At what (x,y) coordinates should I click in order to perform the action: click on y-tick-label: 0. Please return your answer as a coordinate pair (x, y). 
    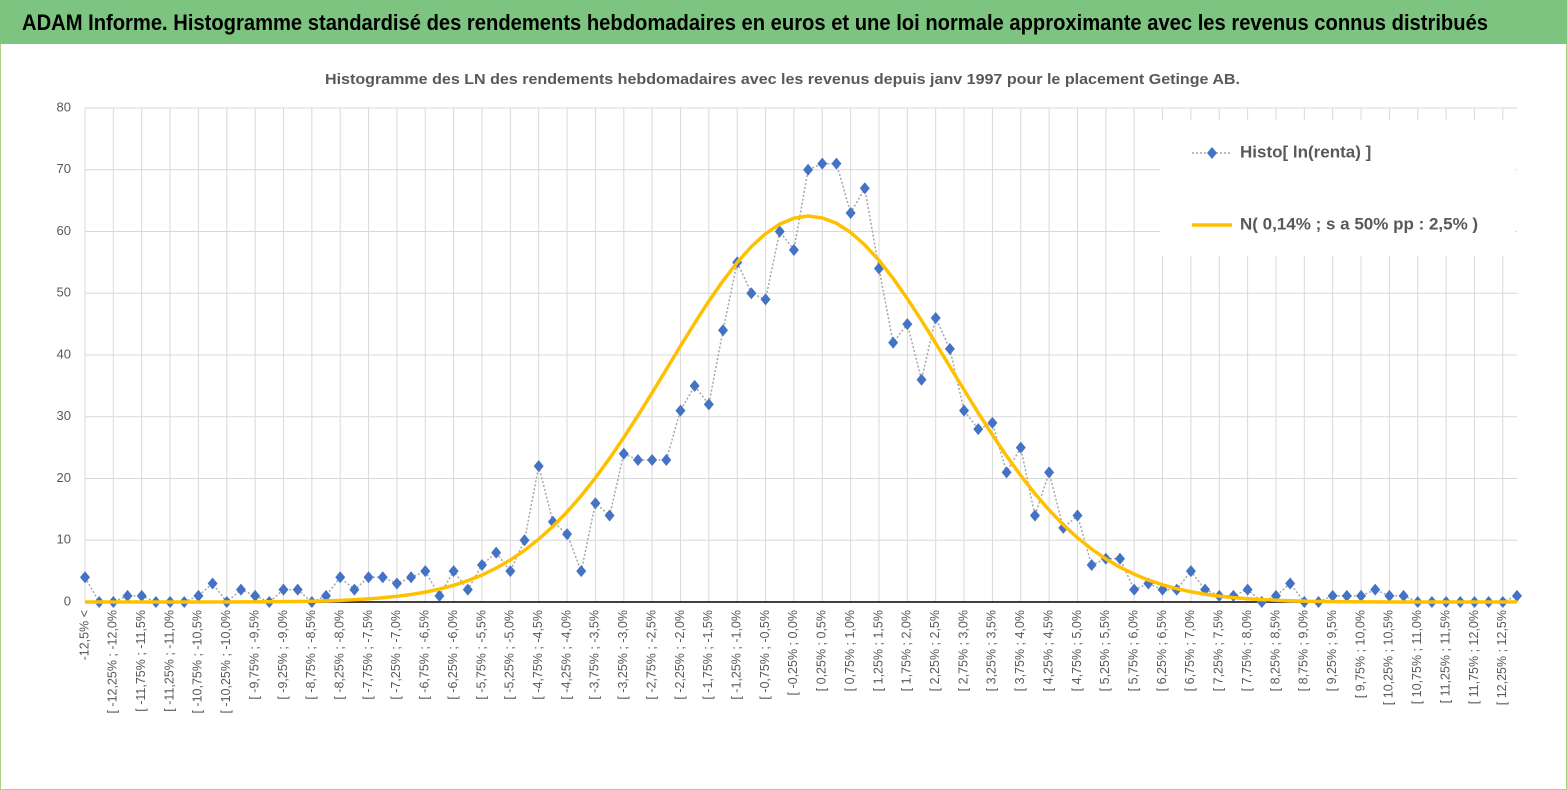
    Looking at the image, I should click on (67, 600).